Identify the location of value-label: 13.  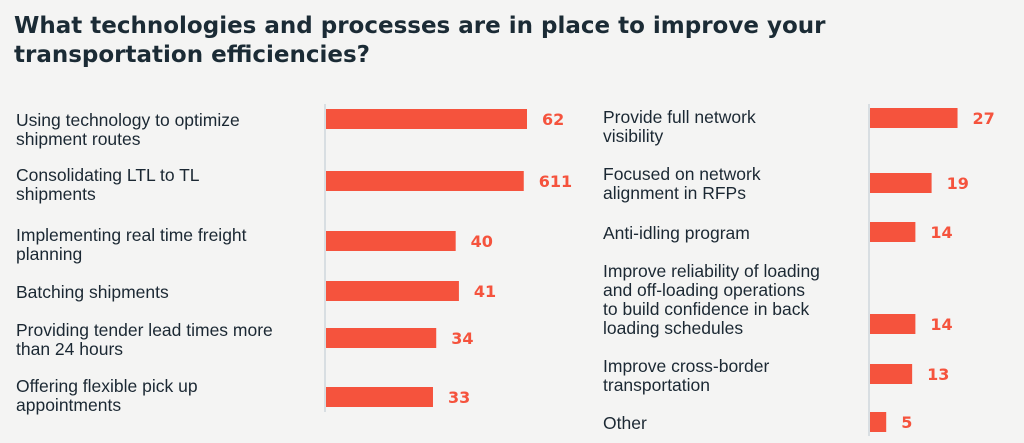
(938, 374).